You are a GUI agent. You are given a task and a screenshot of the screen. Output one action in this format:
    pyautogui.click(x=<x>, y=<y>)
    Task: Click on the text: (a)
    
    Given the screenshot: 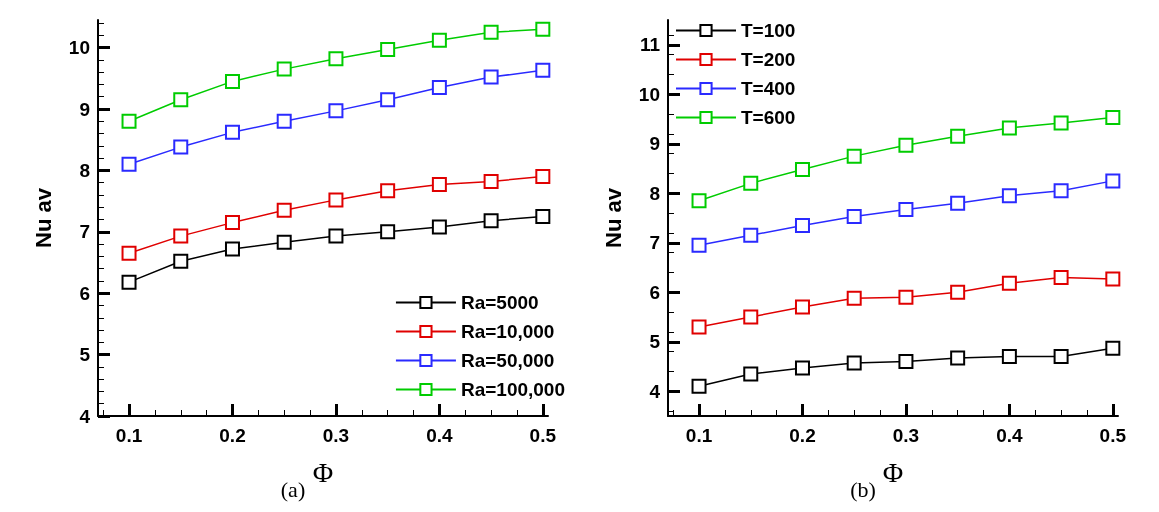 What is the action you would take?
    pyautogui.click(x=293, y=489)
    